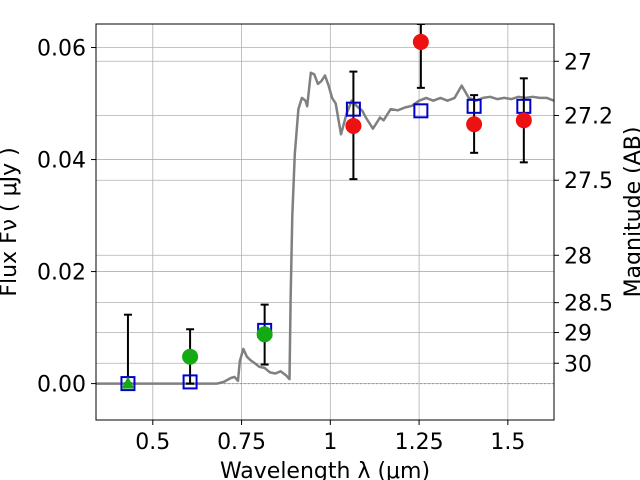 This screenshot has width=640, height=480. Describe the element at coordinates (578, 364) in the screenshot. I see `right-tick-label: 30` at that location.